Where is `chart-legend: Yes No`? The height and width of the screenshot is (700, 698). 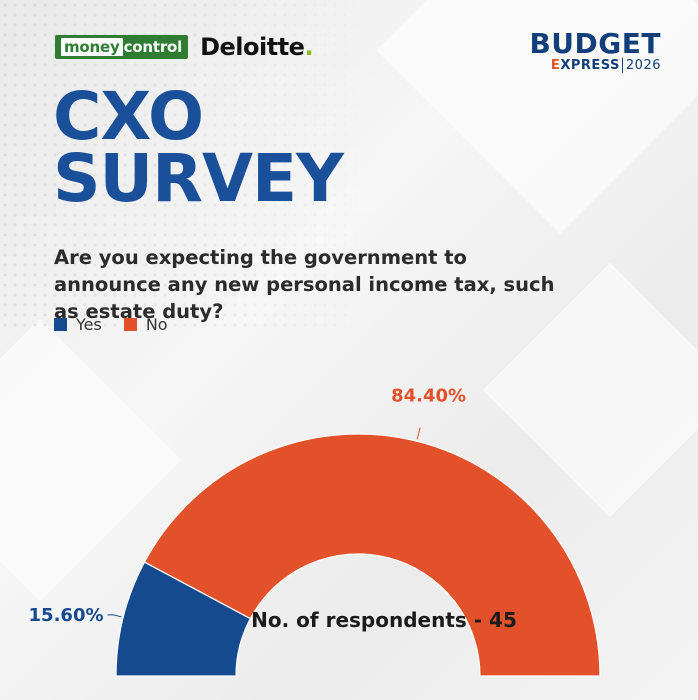
chart-legend: Yes No is located at coordinates (122, 324).